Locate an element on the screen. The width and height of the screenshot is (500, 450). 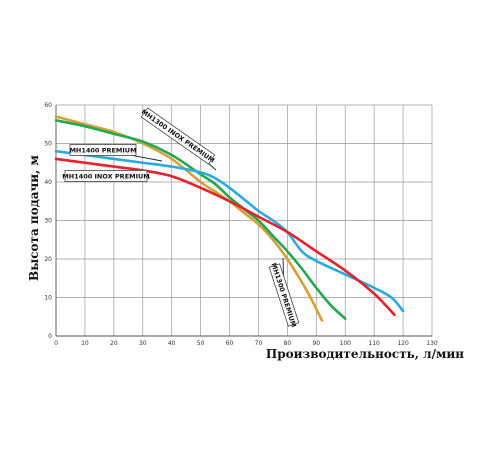
y-tick-labels: 0 10 20 30 40 50 60 is located at coordinates (48, 221).